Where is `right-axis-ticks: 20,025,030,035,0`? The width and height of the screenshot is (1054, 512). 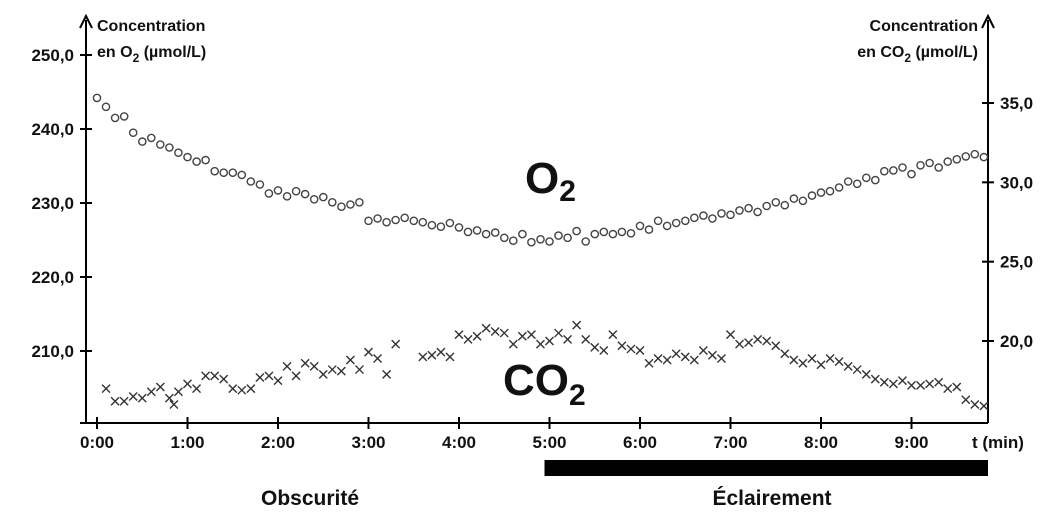 right-axis-ticks: 20,025,030,035,0 is located at coordinates (1007, 222).